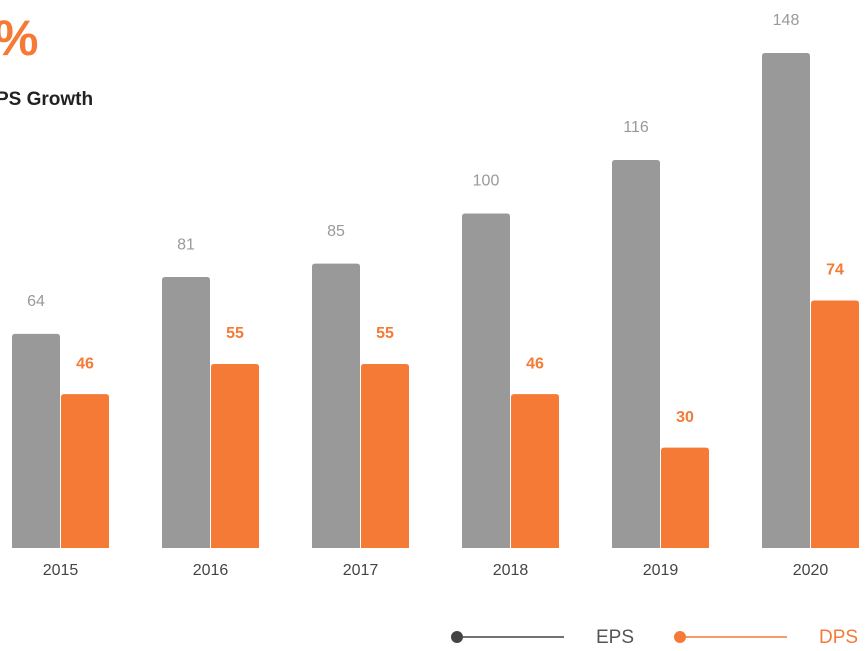  I want to click on data-label: 100, so click(486, 181).